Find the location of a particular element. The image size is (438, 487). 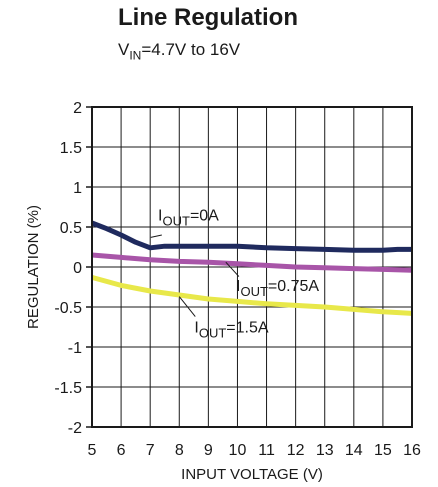

x-tick-label: 16 is located at coordinates (412, 450).